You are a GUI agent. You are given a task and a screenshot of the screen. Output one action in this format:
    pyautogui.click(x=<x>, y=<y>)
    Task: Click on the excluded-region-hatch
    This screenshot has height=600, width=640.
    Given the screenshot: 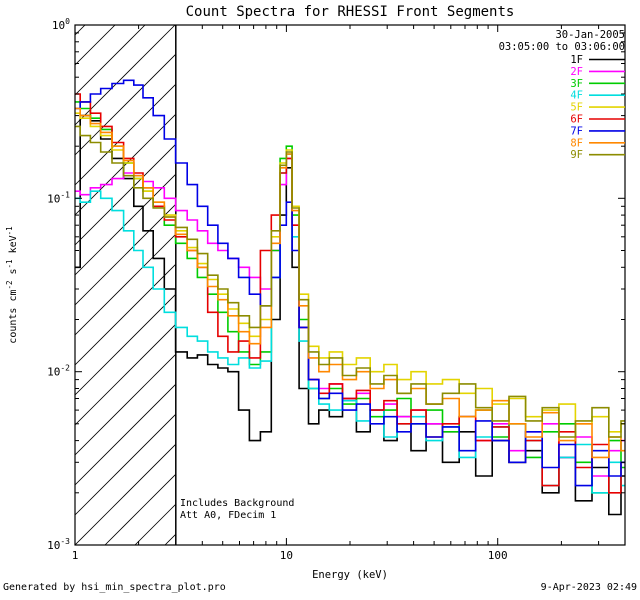 What is the action you would take?
    pyautogui.click(x=125, y=285)
    